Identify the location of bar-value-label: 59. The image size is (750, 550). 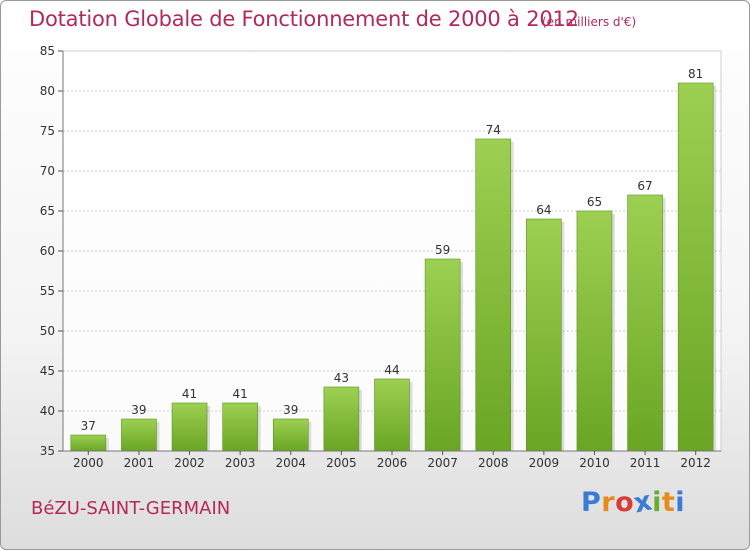
(442, 250).